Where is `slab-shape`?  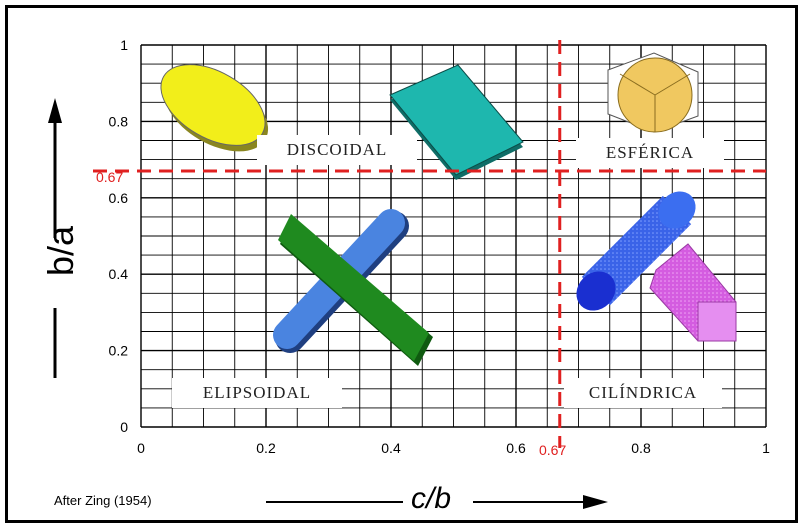
slab-shape is located at coordinates (456, 122).